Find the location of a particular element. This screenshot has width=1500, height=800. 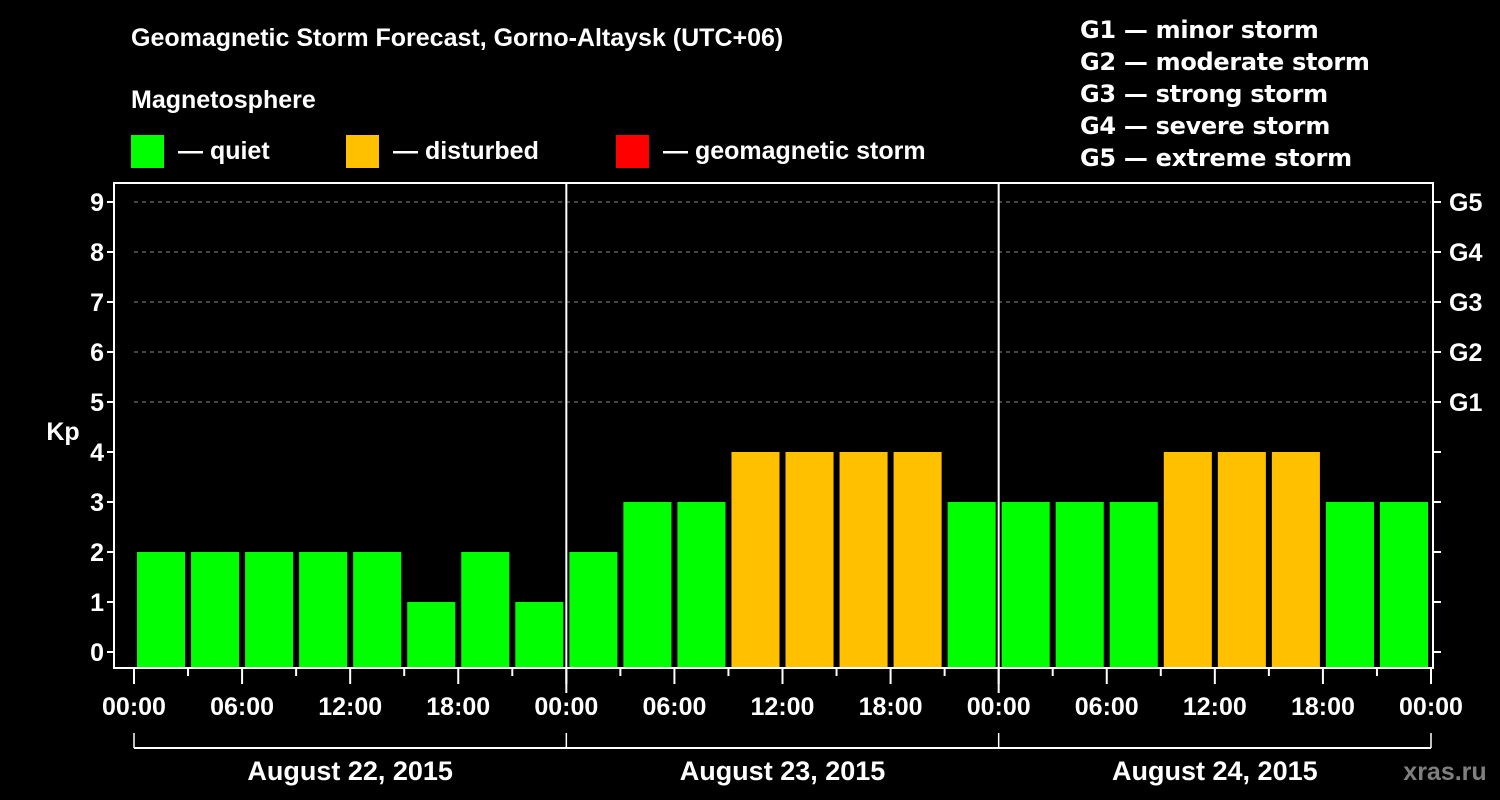

svg-text: 8 is located at coordinates (97, 253).